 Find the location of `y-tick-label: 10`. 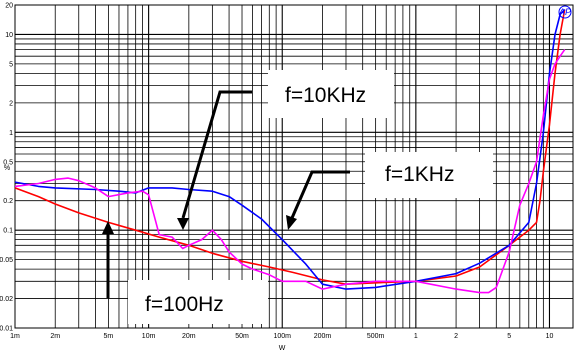

y-tick-label: 10 is located at coordinates (9, 35).